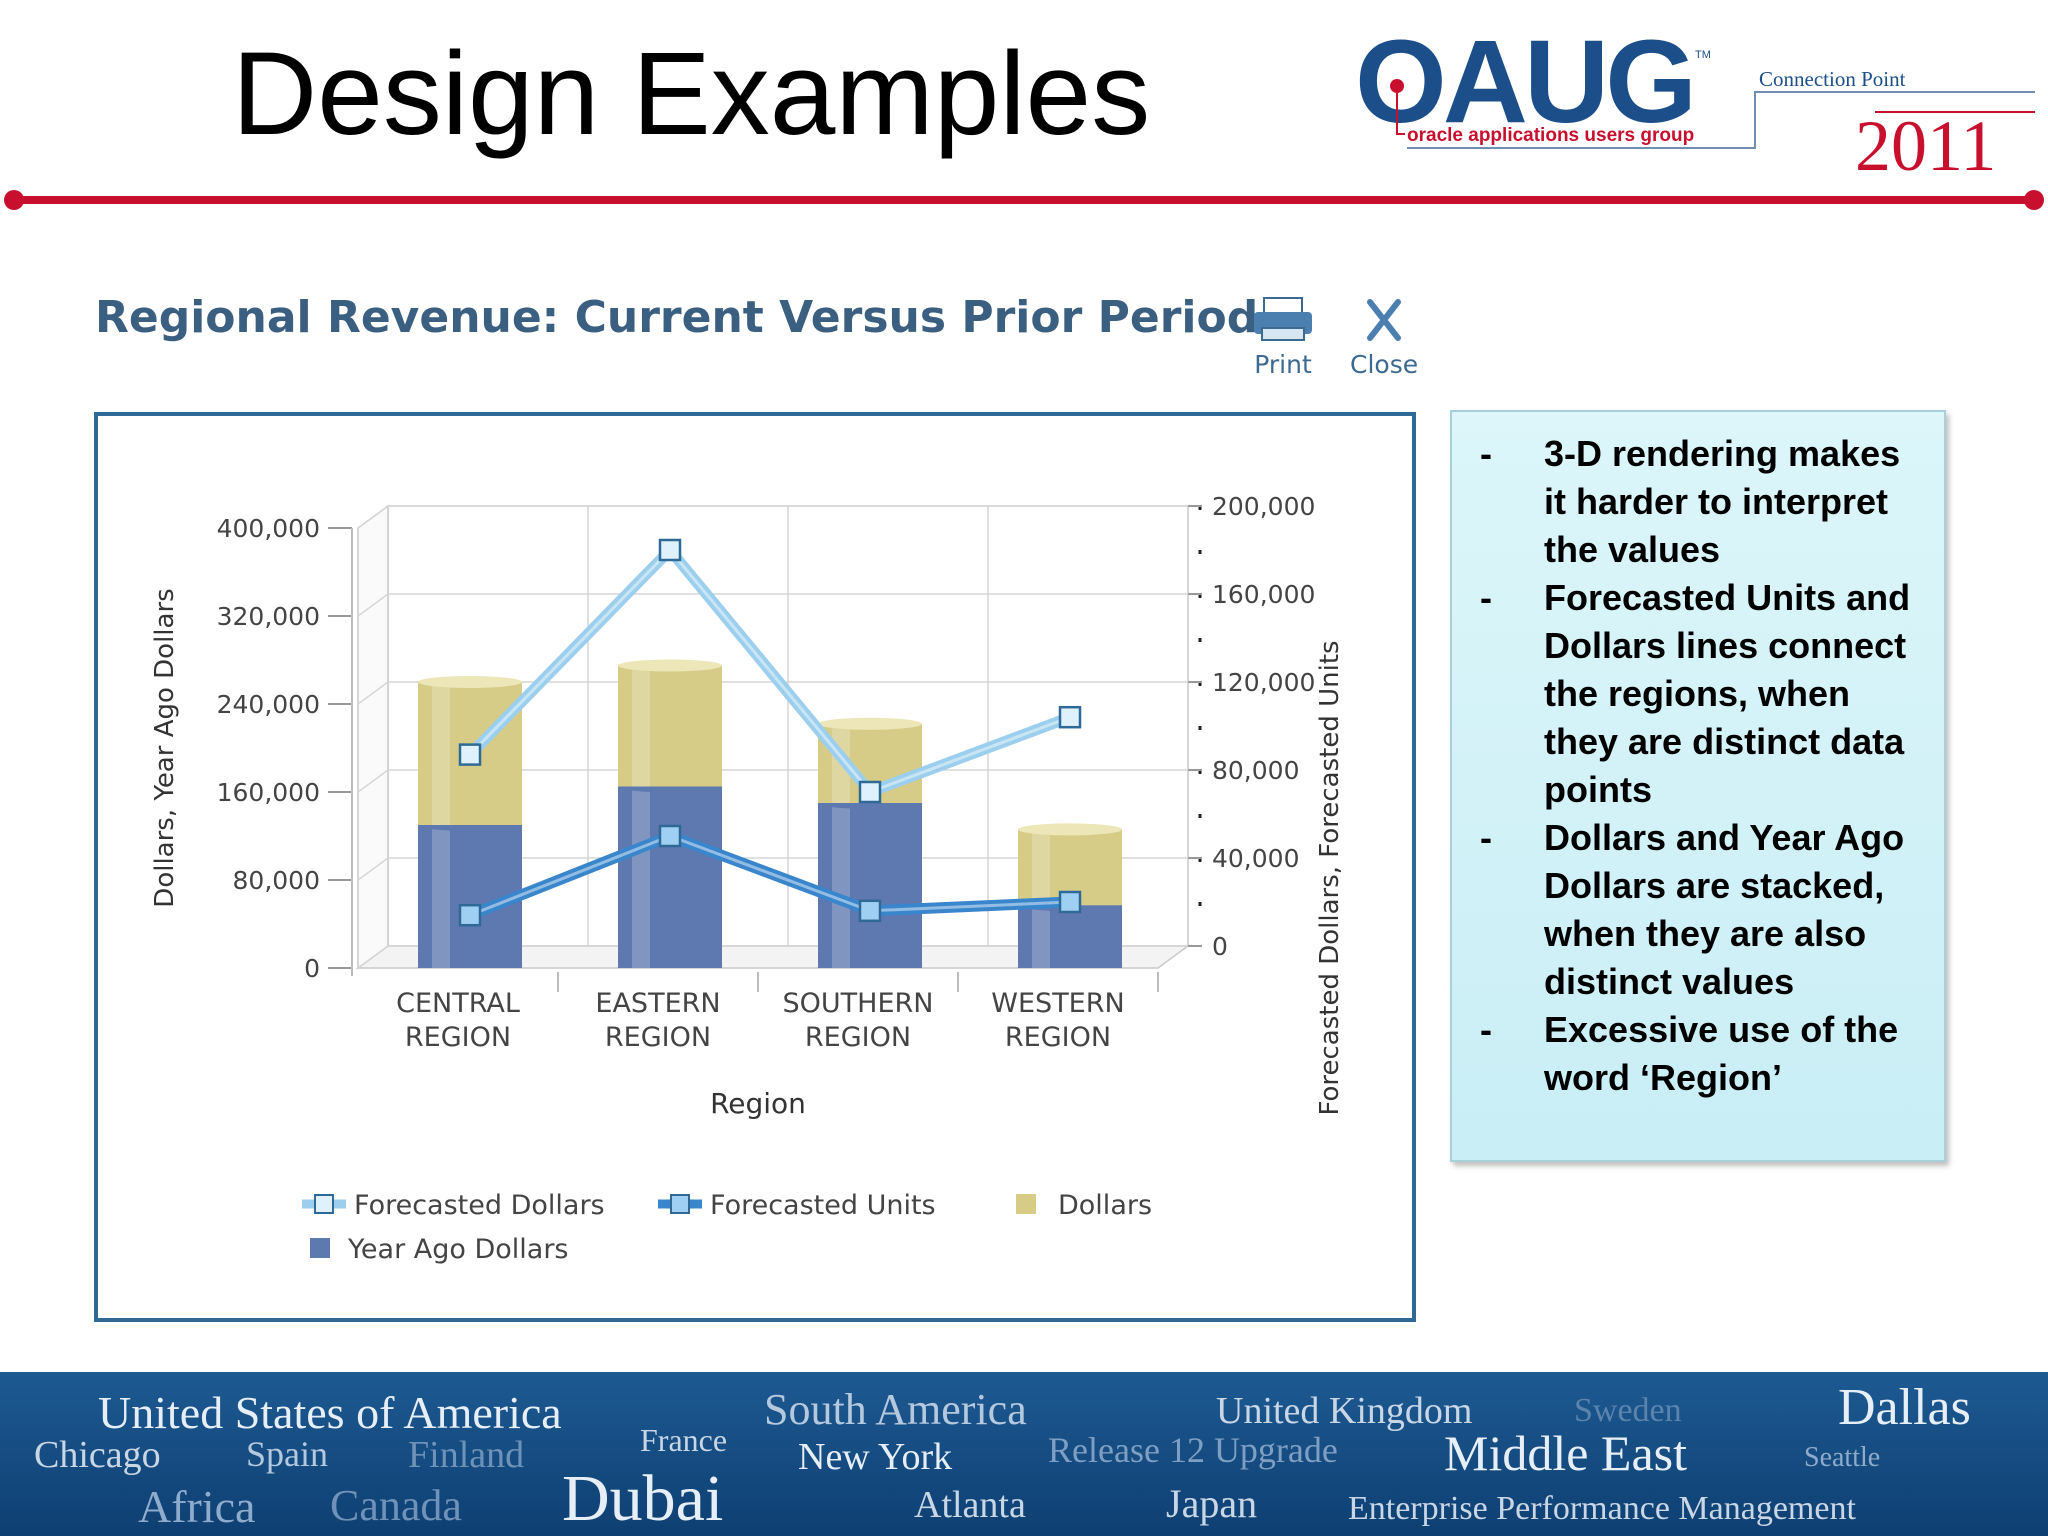 The height and width of the screenshot is (1536, 2048). What do you see at coordinates (1628, 1410) in the screenshot?
I see `footer-word: Sweden` at bounding box center [1628, 1410].